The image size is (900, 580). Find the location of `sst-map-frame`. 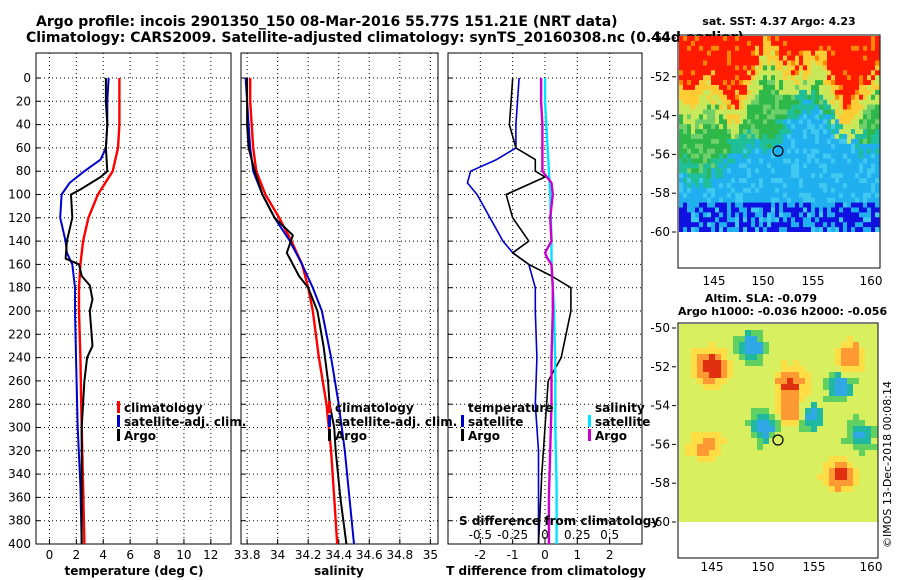

sst-map-frame is located at coordinates (779, 151).